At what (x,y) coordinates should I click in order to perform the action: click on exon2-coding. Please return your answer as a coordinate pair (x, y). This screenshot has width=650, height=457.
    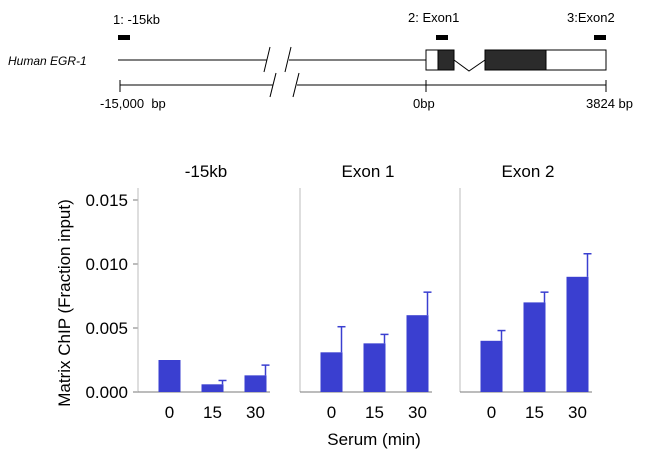
    Looking at the image, I should click on (515, 60).